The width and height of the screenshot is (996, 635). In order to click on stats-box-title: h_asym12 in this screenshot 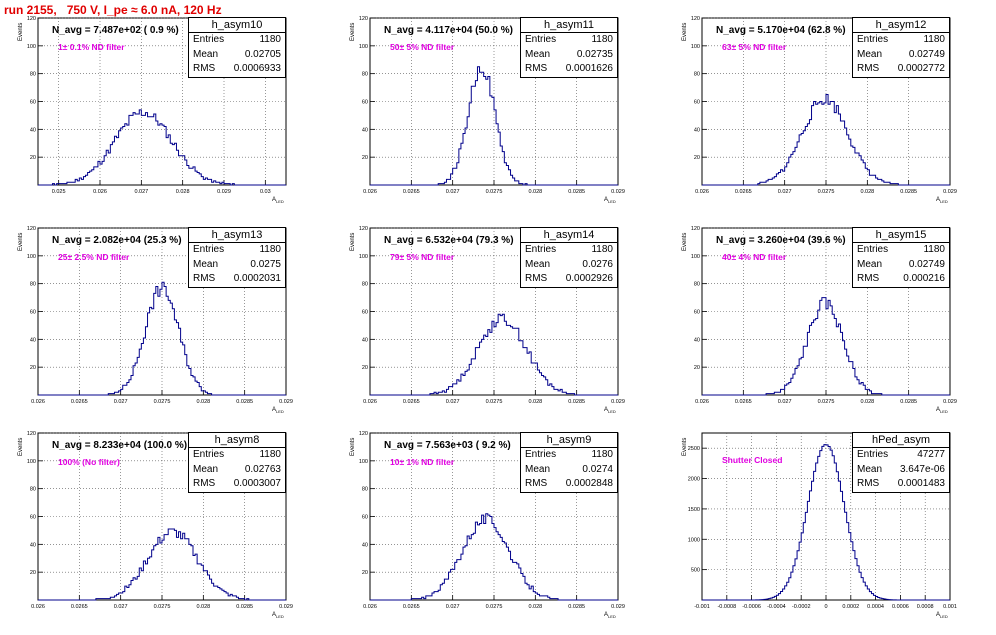, I will do `click(901, 25)`.